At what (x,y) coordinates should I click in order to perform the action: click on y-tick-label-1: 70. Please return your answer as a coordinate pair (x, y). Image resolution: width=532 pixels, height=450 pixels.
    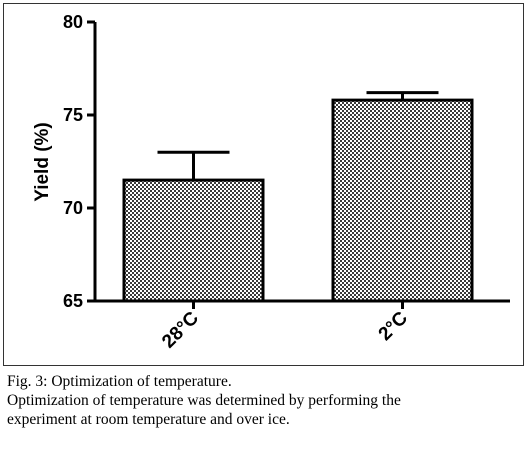
    Looking at the image, I should click on (73, 208).